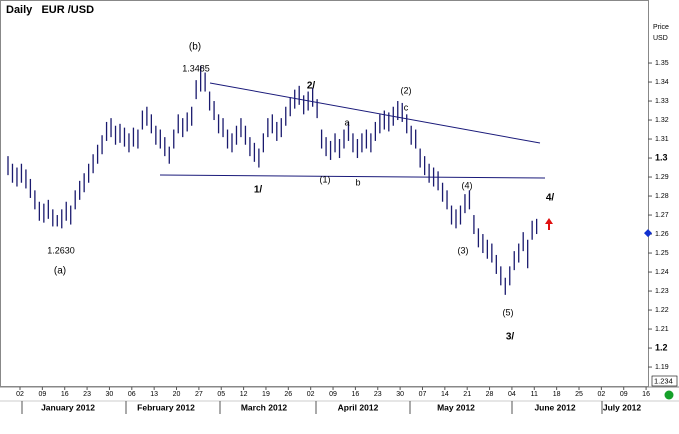 Image resolution: width=679 pixels, height=434 pixels. I want to click on y-tick-label: 1.28, so click(662, 196).